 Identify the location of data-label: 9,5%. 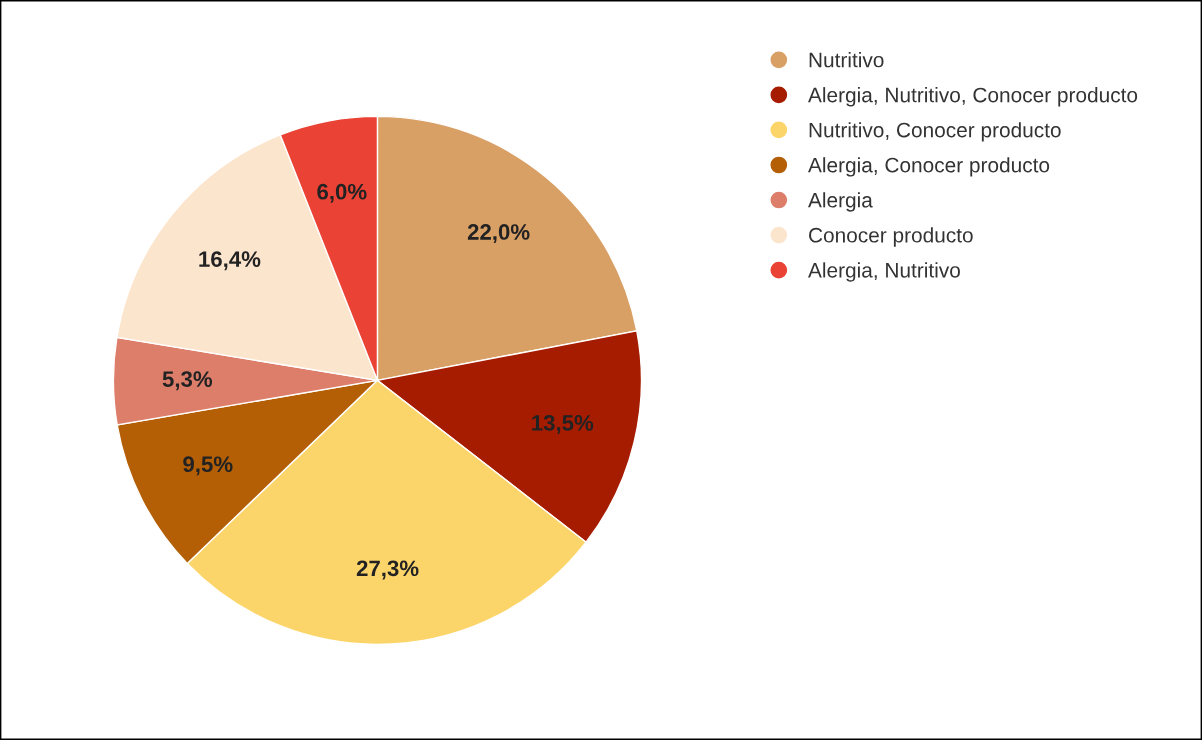
(208, 466).